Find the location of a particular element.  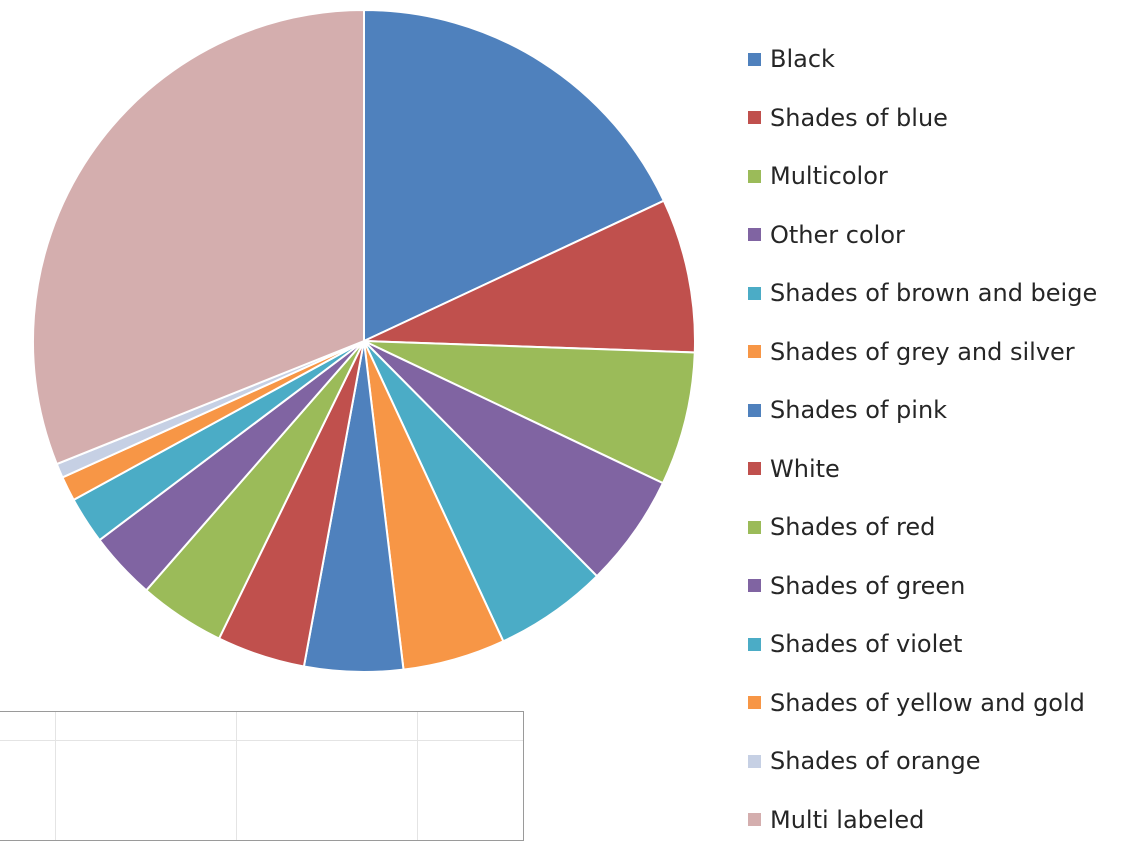

legend-item: White is located at coordinates (922, 469).